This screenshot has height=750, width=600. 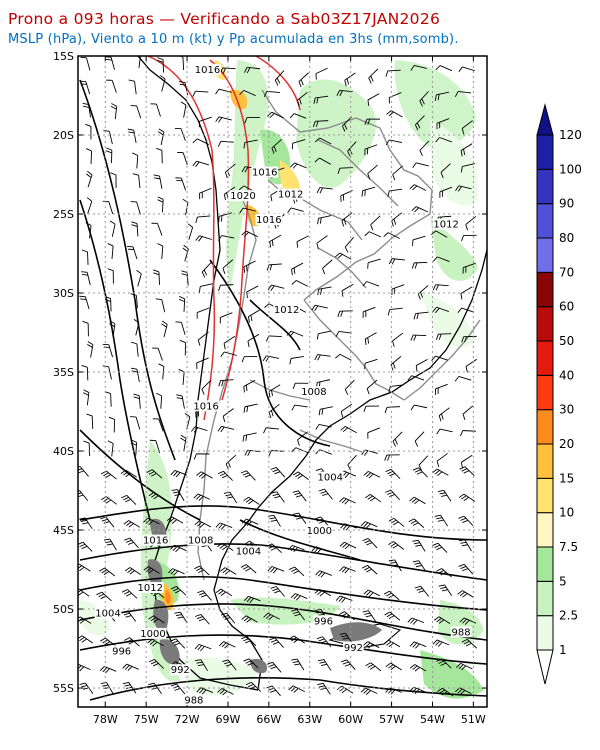 I want to click on isobar-label: 1012, so click(x=445, y=225).